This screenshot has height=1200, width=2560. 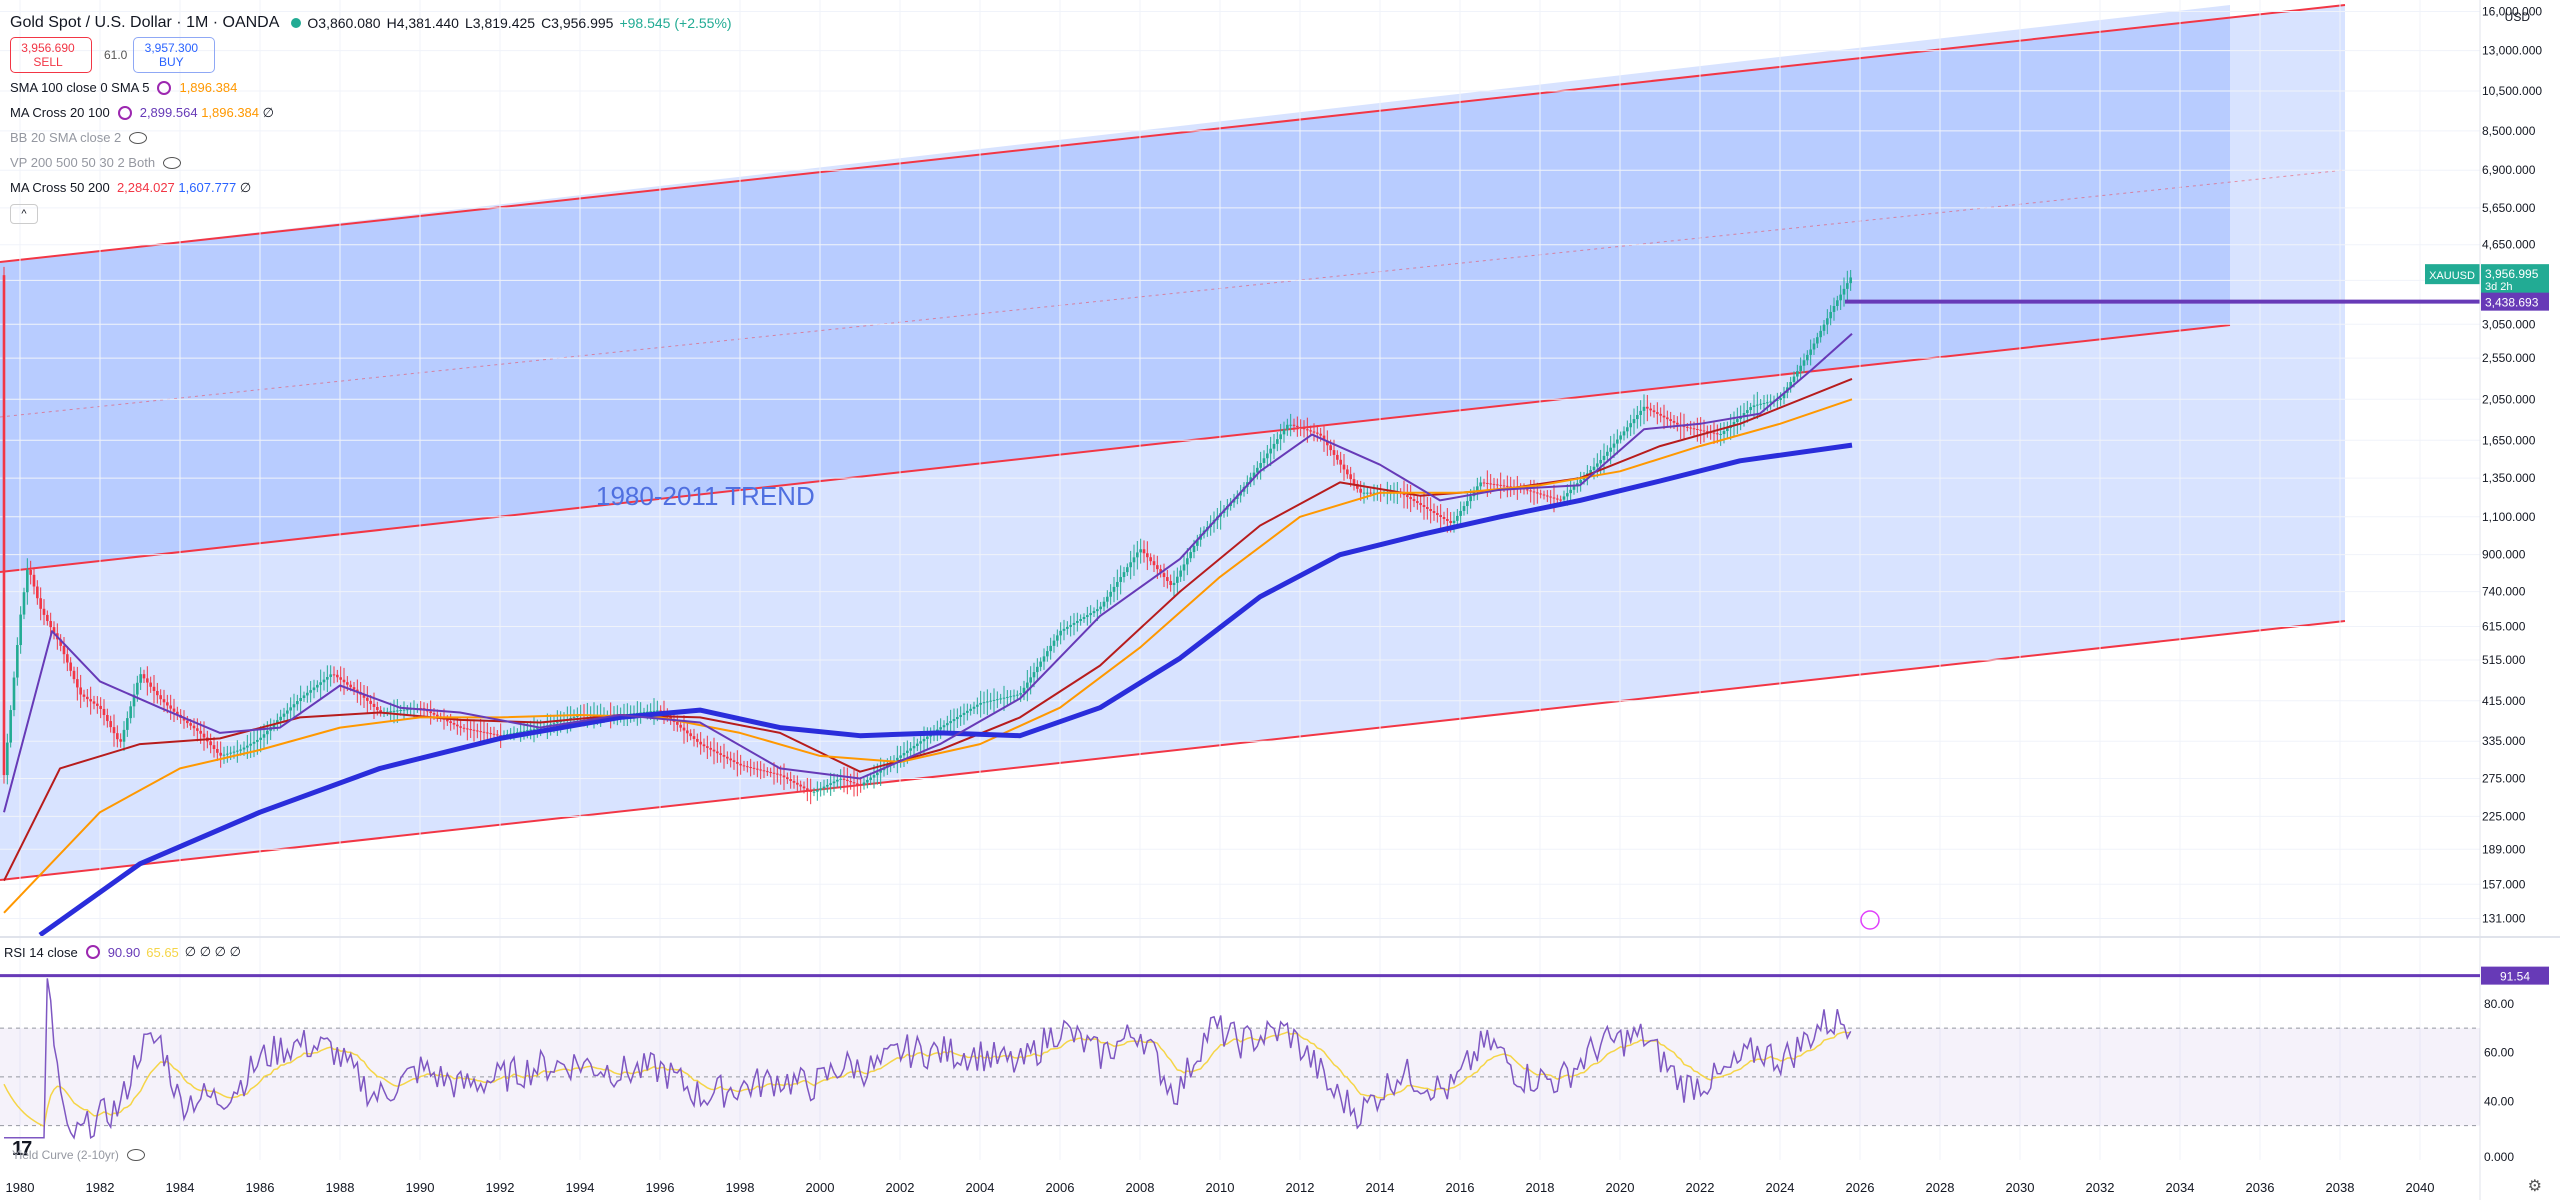 I want to click on indicator-sma100: SMA 100 close 0 SMA 5 1,896.384, so click(x=374, y=87).